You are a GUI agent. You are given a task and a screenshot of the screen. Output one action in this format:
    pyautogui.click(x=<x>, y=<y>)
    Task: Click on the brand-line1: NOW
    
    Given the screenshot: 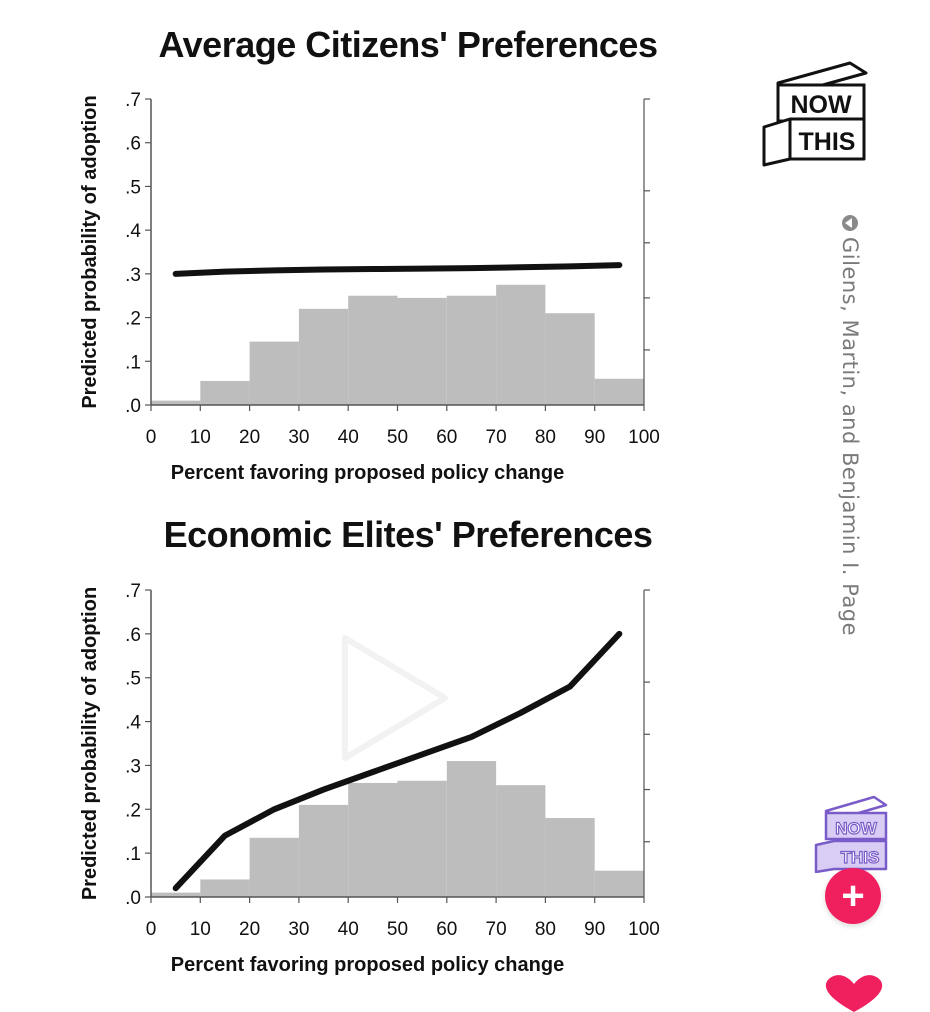 What is the action you would take?
    pyautogui.click(x=821, y=105)
    